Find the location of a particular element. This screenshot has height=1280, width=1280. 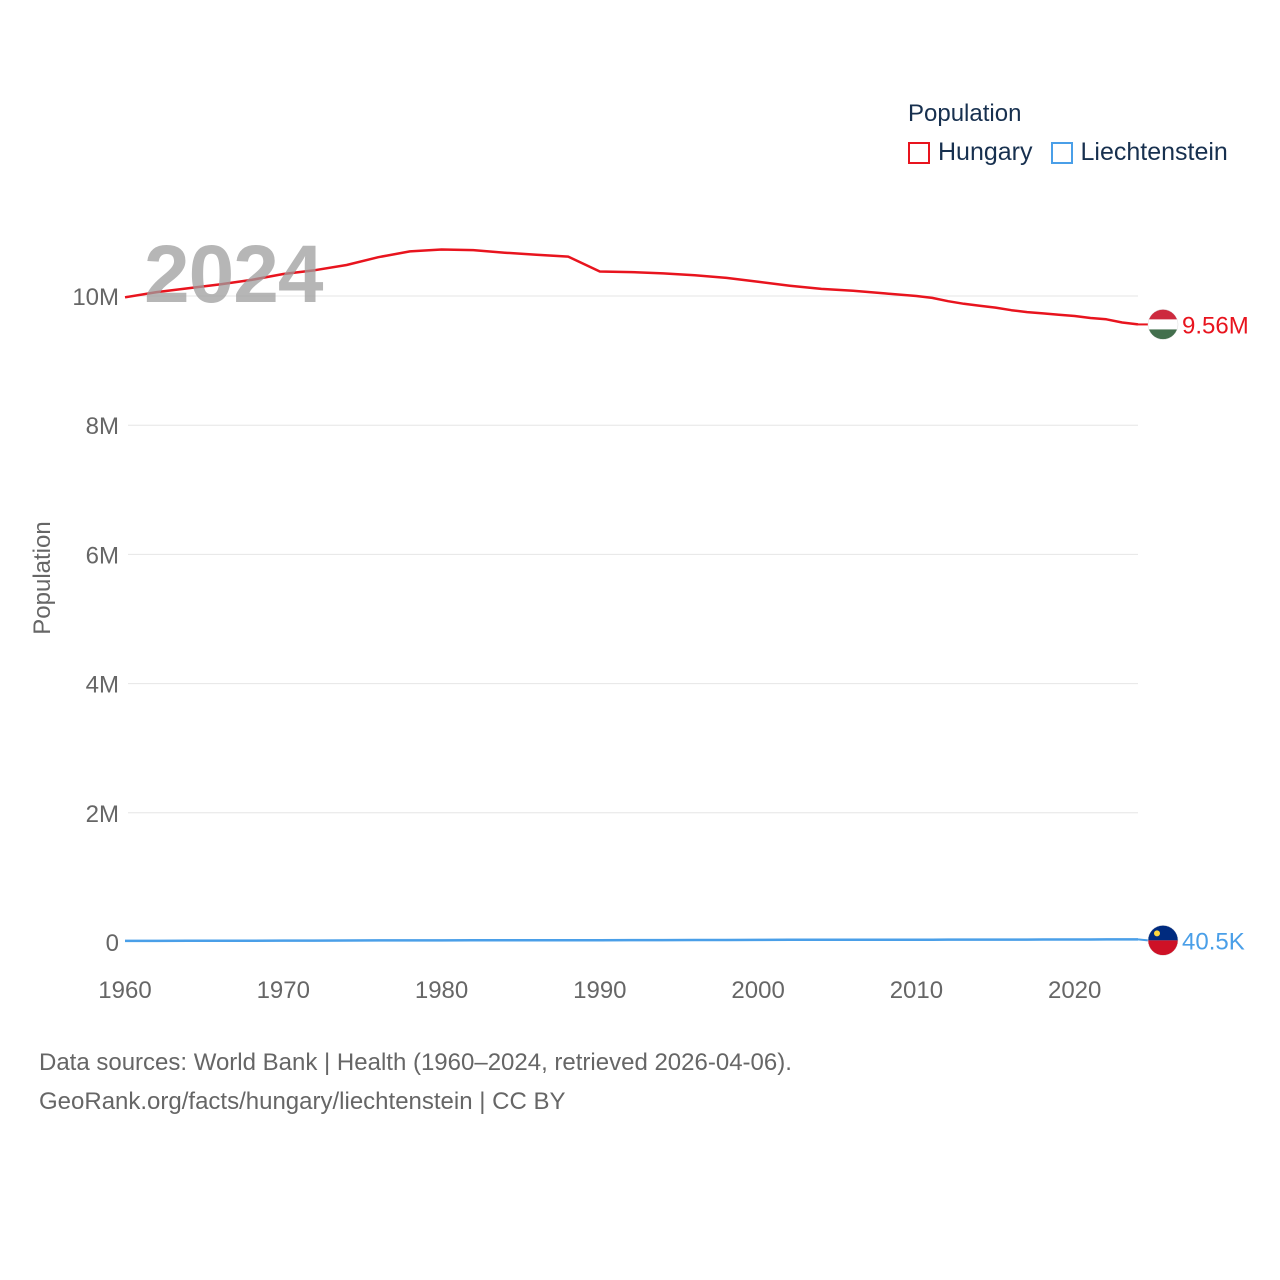

x-tick-label: 1970 is located at coordinates (283, 990).